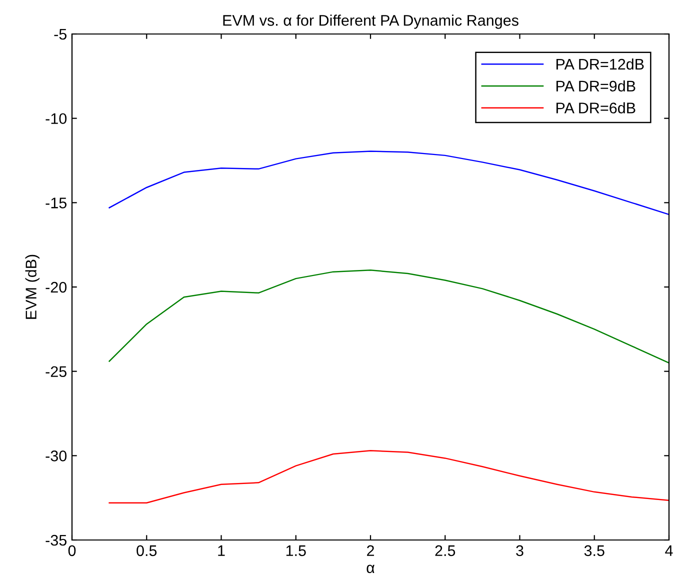  Describe the element at coordinates (56, 456) in the screenshot. I see `y-tick-label: -30` at that location.